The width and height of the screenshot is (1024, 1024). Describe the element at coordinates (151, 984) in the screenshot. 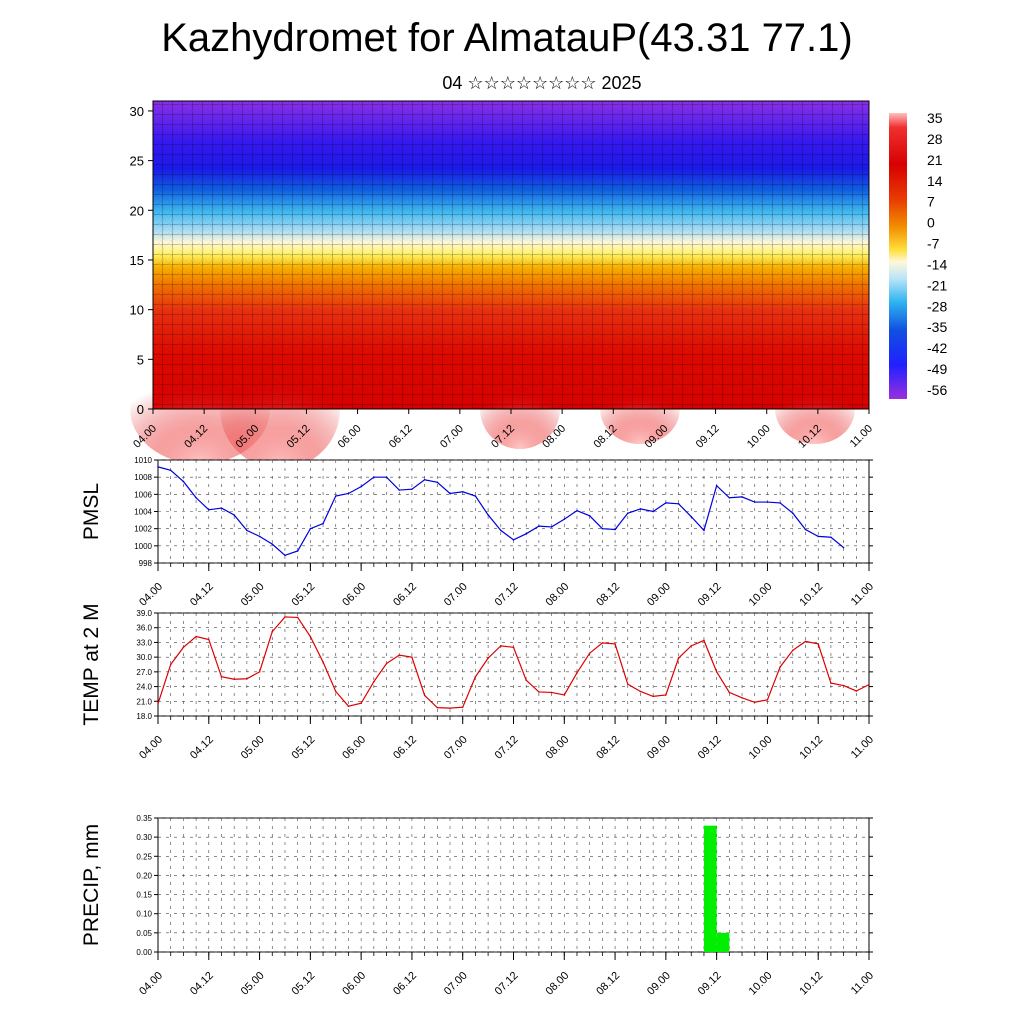

I see `precipitation-xtick-label-0: 04.00` at that location.